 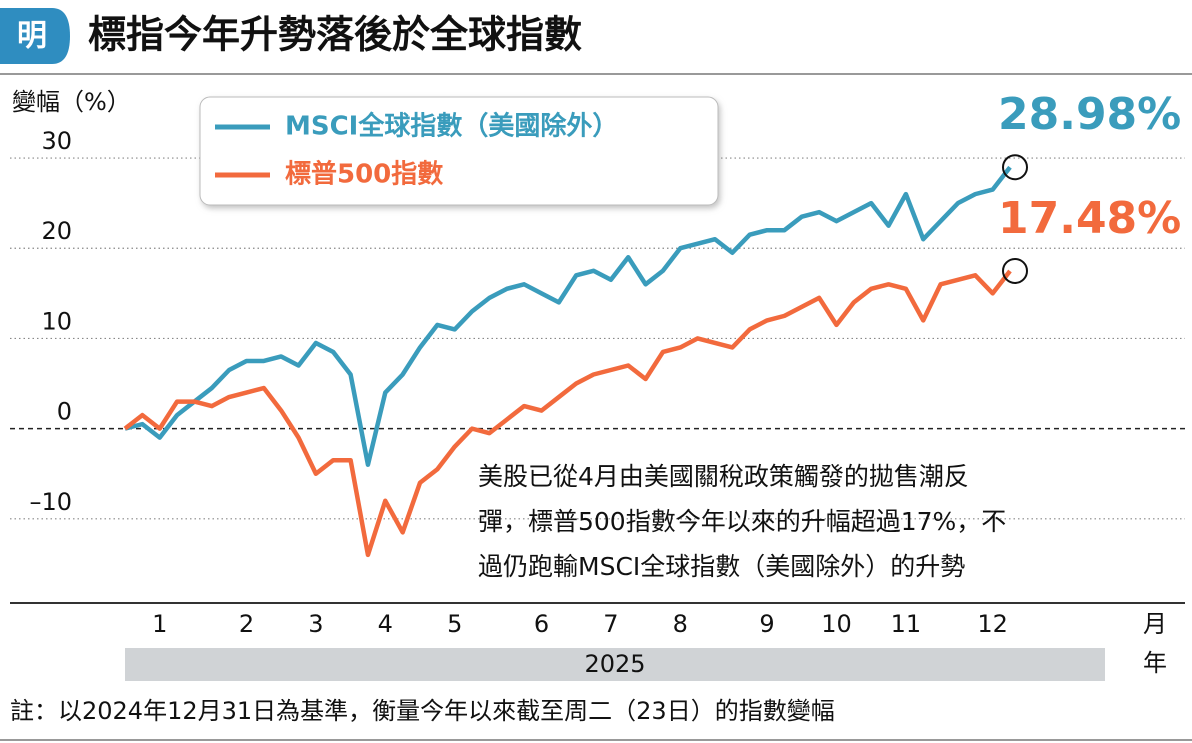 I want to click on x-tick-label: 6, so click(x=541, y=624).